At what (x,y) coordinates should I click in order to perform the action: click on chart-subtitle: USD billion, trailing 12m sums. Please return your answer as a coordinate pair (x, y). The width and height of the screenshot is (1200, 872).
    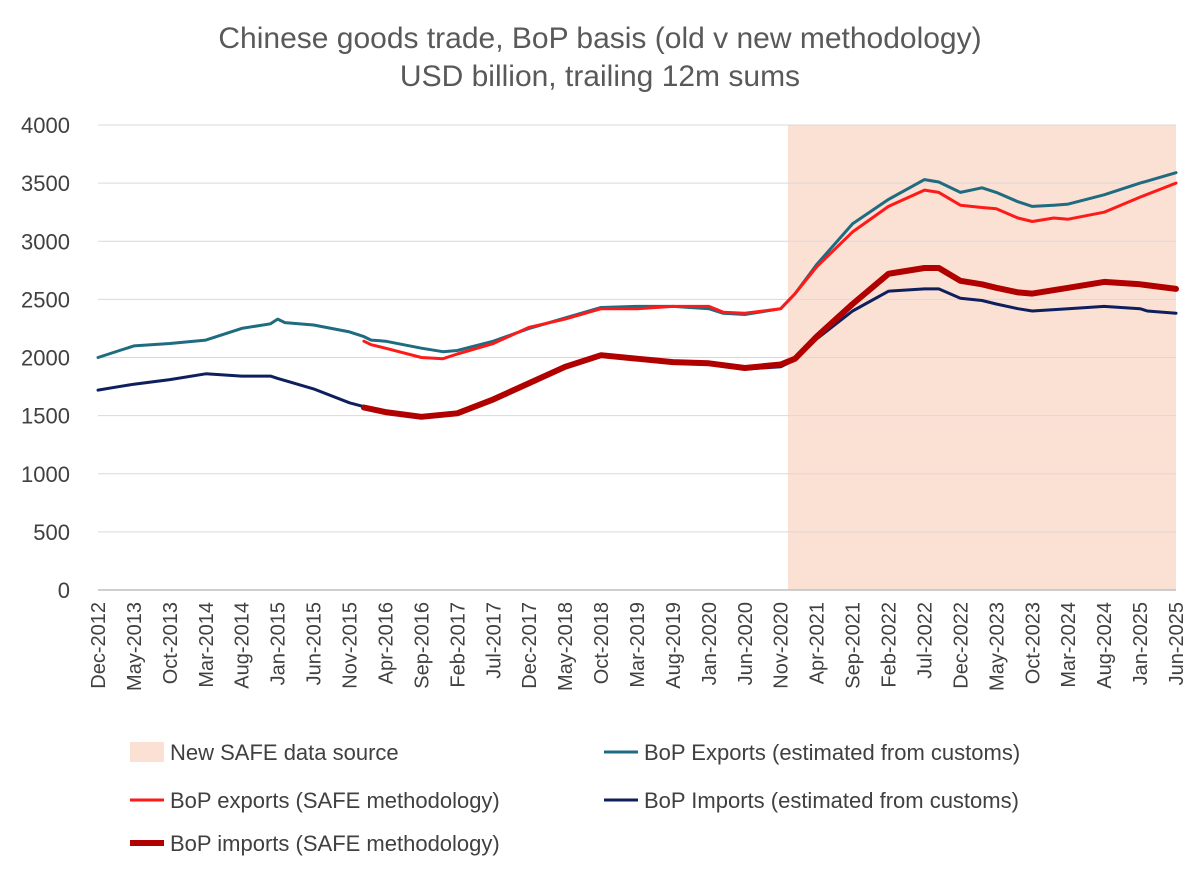
    Looking at the image, I should click on (600, 76).